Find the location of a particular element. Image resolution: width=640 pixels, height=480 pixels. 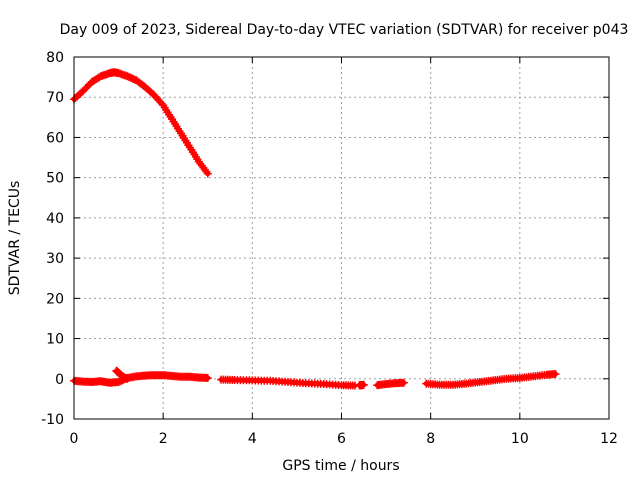

x-tick-label: 6 is located at coordinates (341, 439).